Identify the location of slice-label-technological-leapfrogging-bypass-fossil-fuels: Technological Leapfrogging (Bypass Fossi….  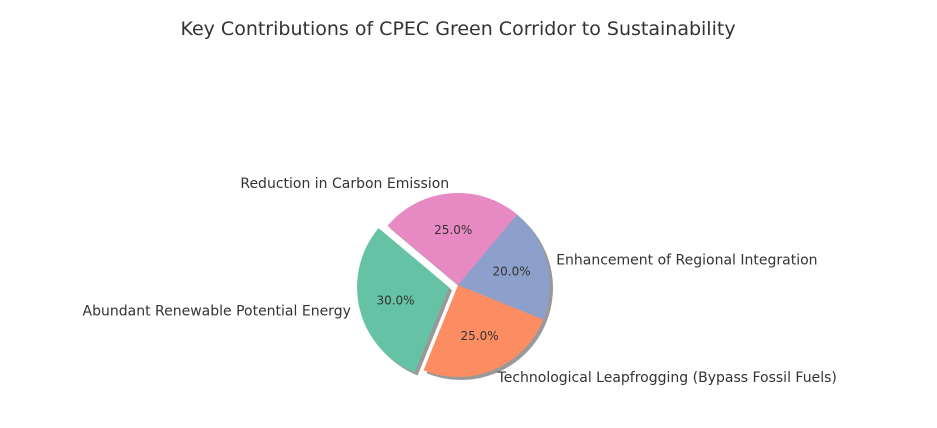
(667, 378).